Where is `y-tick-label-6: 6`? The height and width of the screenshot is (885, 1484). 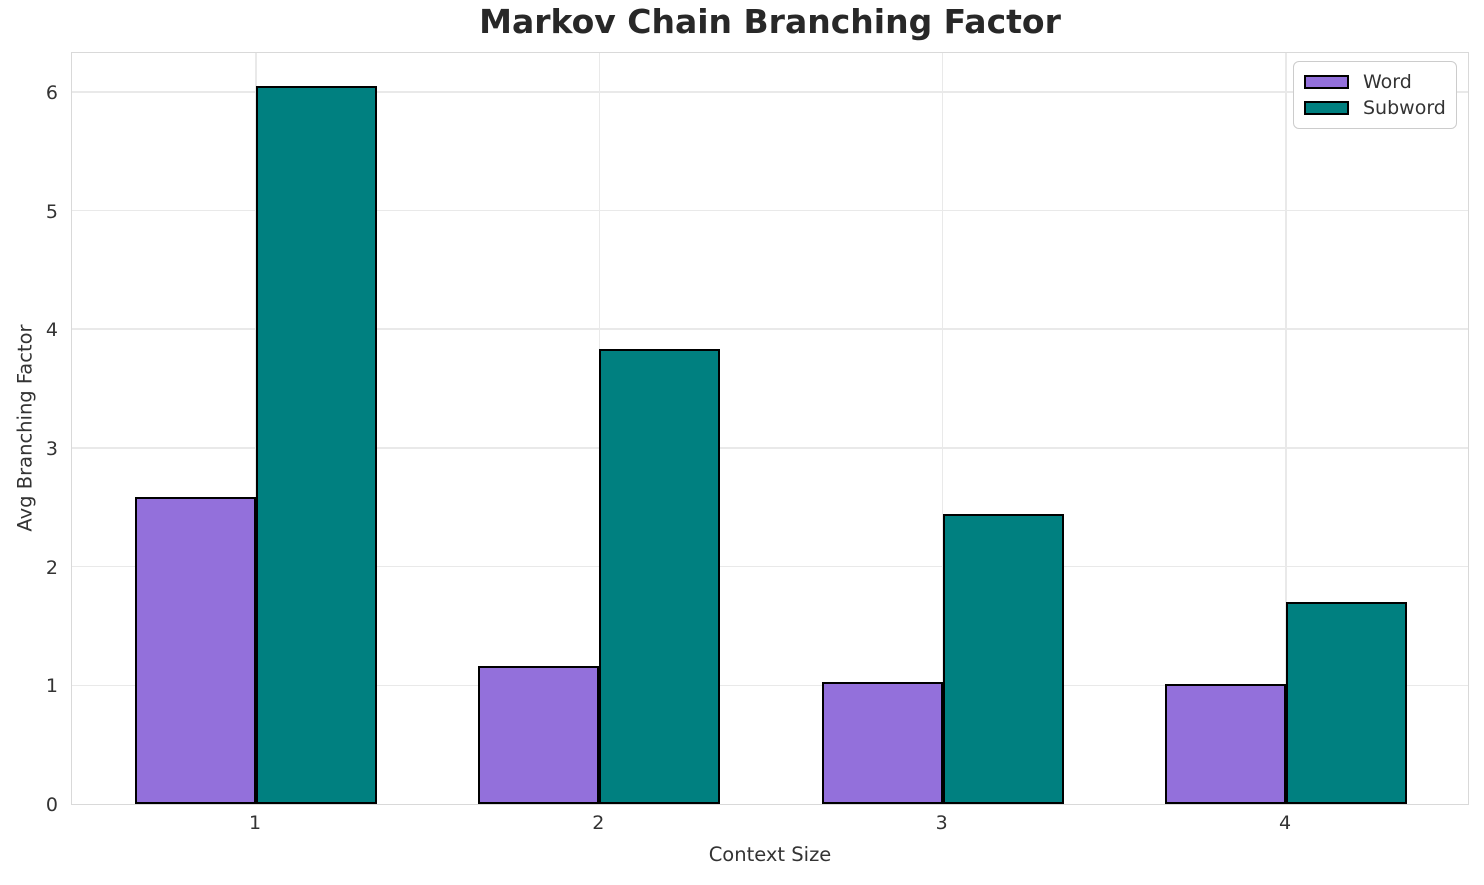
y-tick-label-6: 6 is located at coordinates (51, 92).